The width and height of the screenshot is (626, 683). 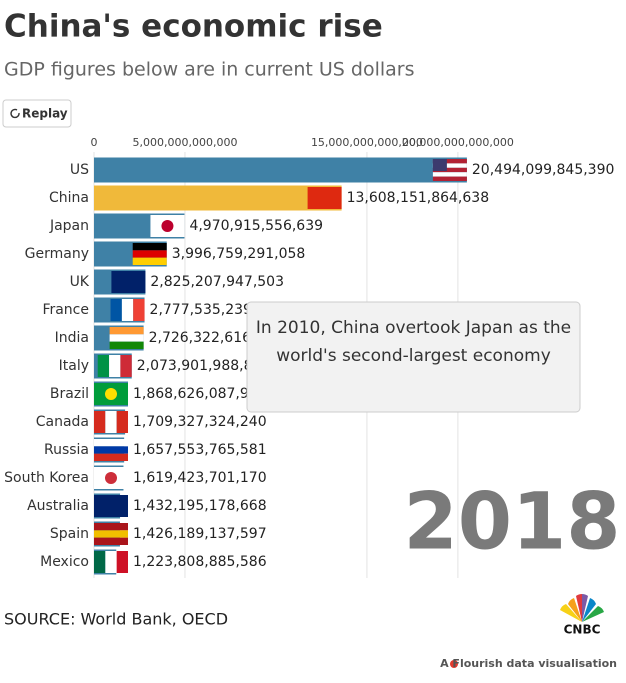 What do you see at coordinates (69, 198) in the screenshot?
I see `category-label: China` at bounding box center [69, 198].